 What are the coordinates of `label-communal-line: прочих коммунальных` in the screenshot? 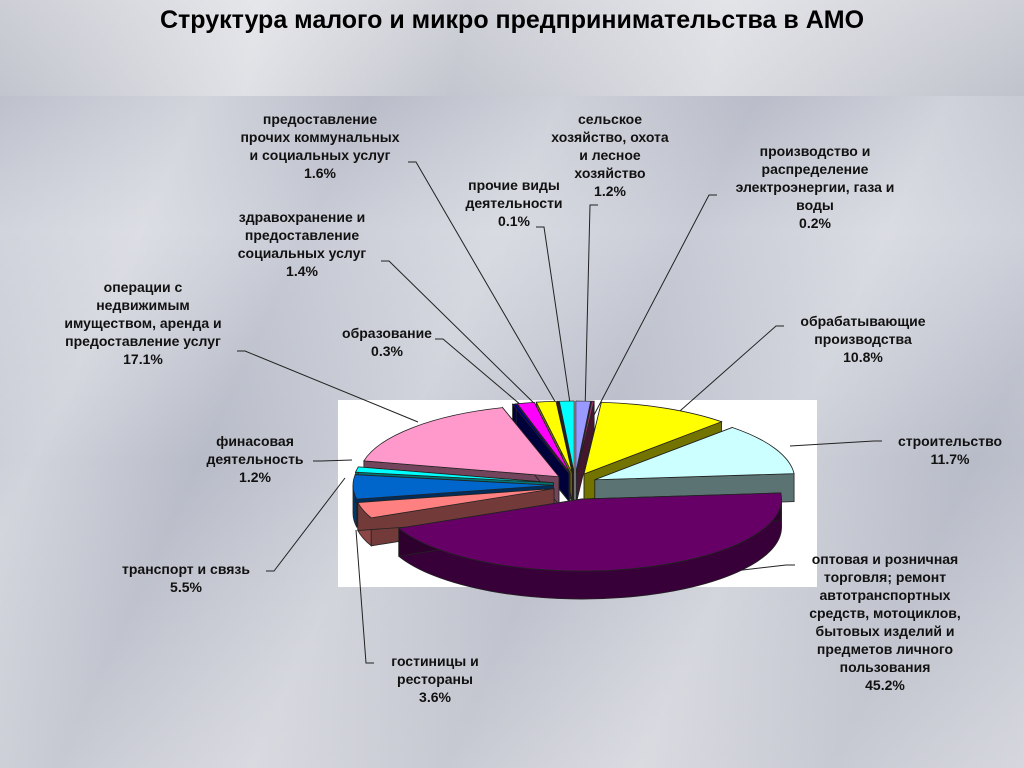 It's located at (320, 137).